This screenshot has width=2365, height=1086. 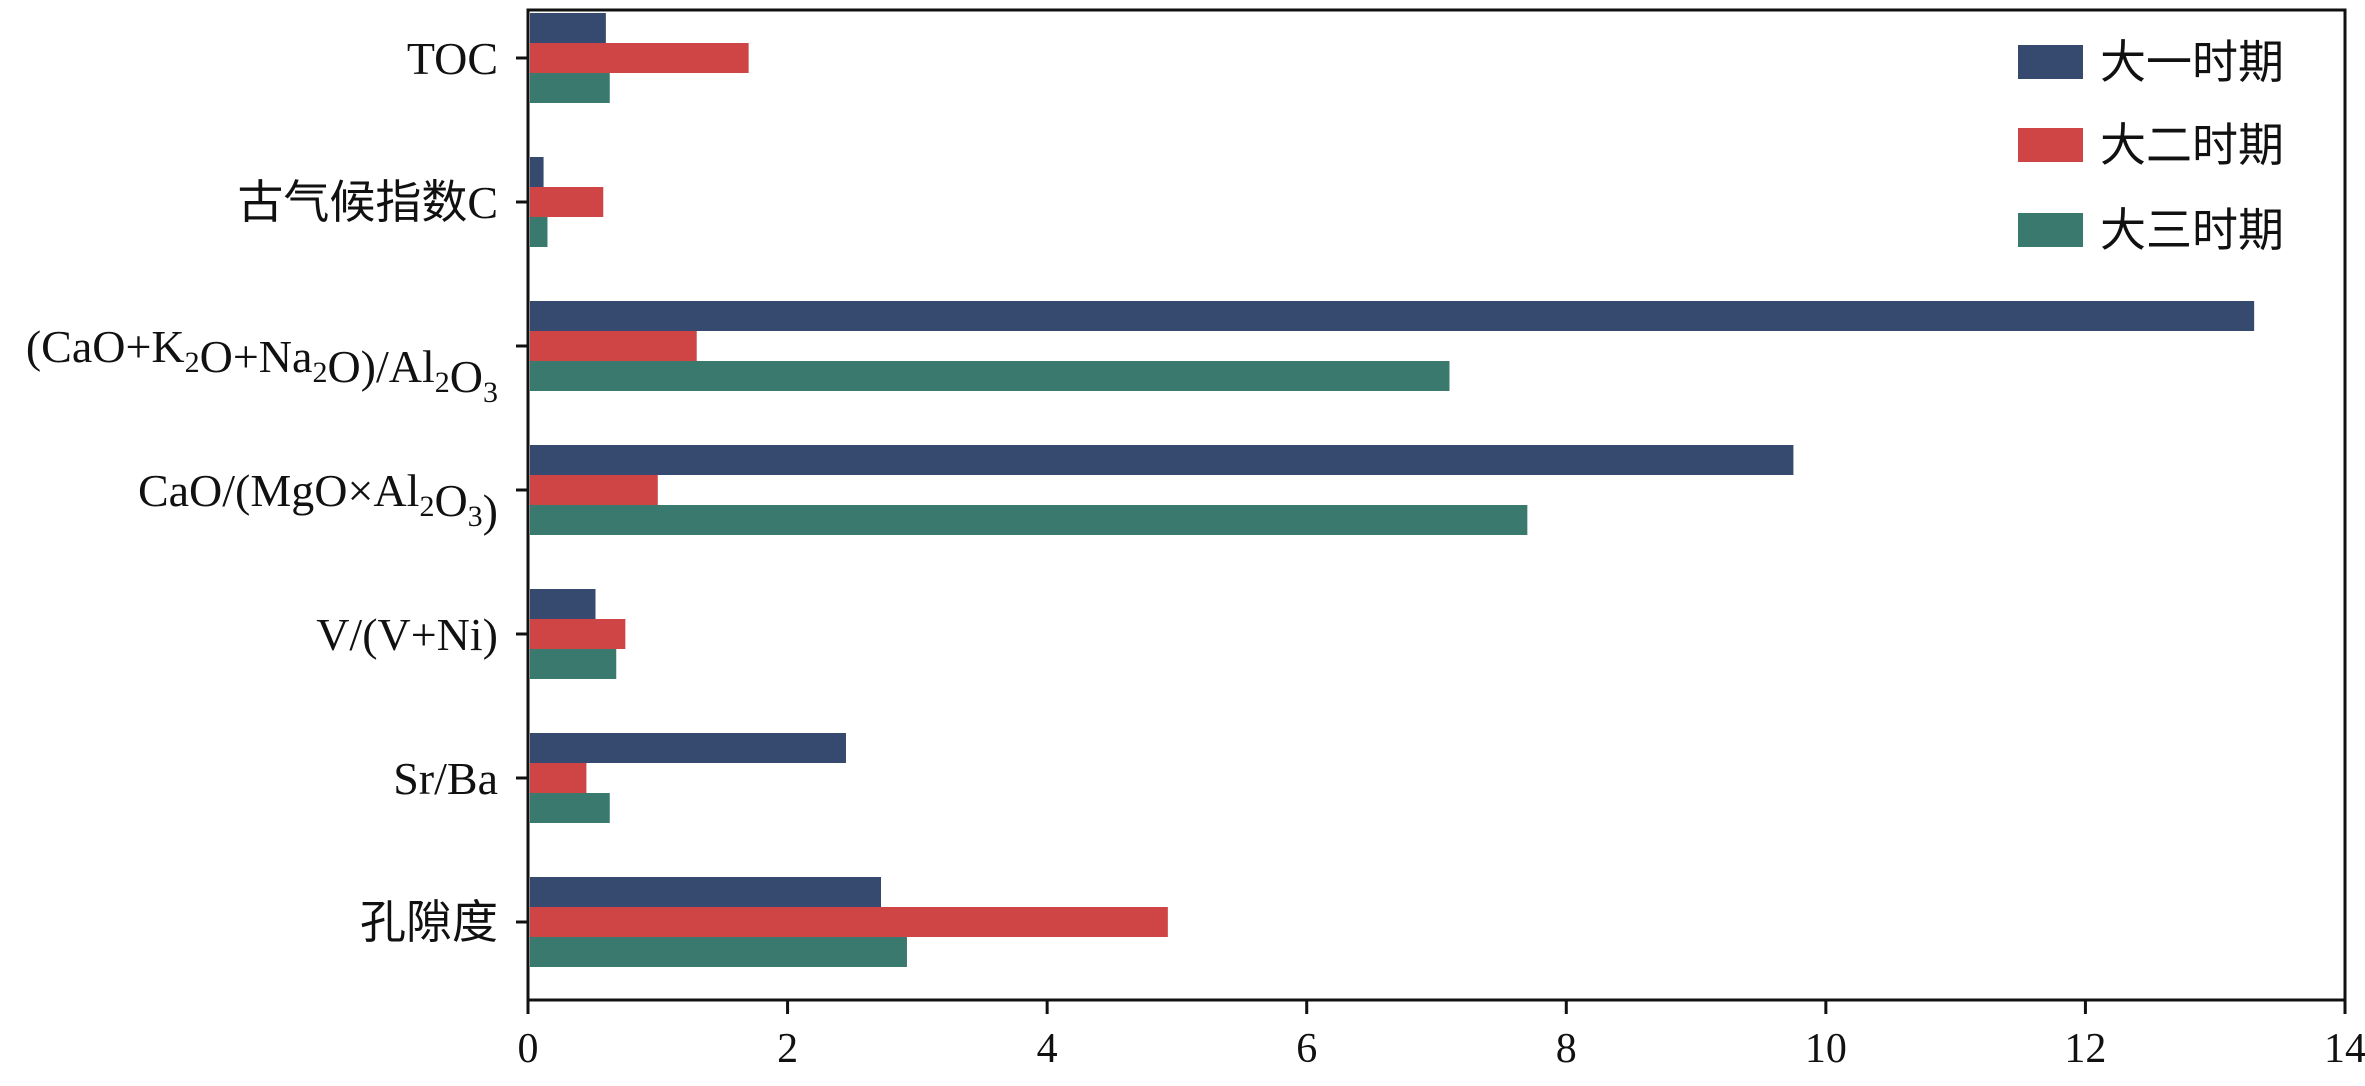 I want to click on bar-1-cao-mgo-al2o3, so click(x=1162, y=460).